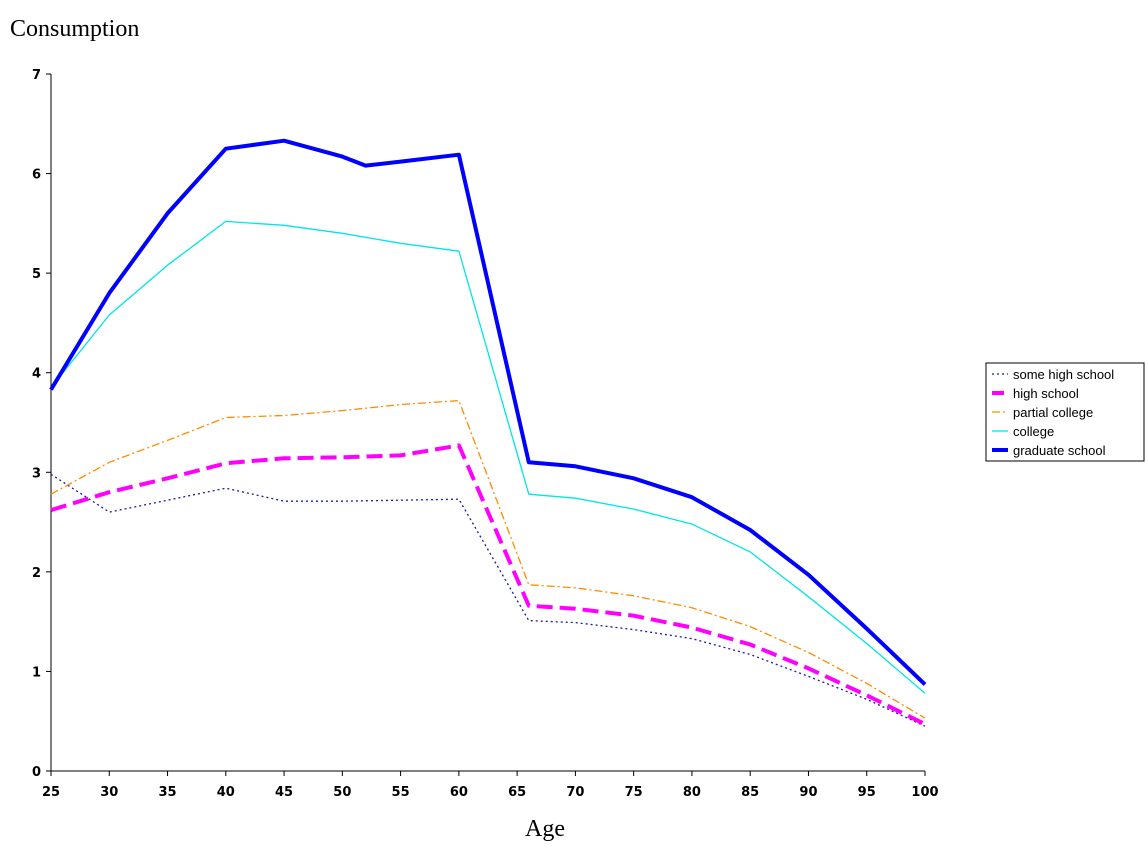  What do you see at coordinates (401, 792) in the screenshot?
I see `x-tick-label: 55` at bounding box center [401, 792].